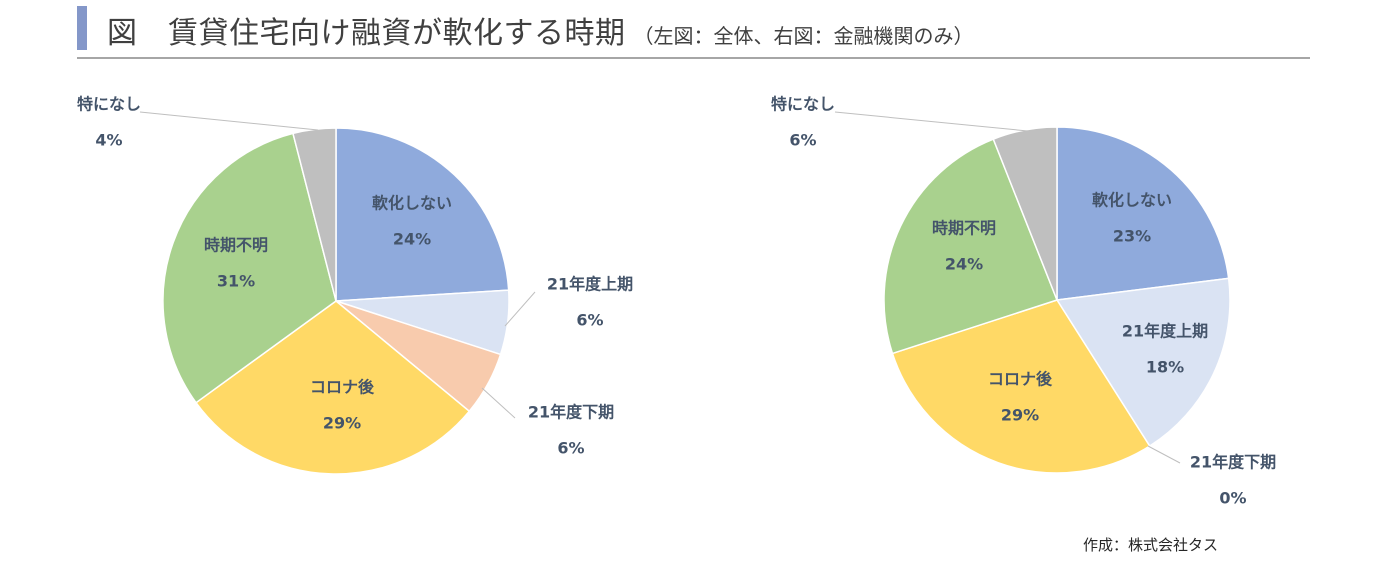 The image size is (1395, 566). Describe the element at coordinates (589, 320) in the screenshot. I see `slice-value-h1-21: 6%` at that location.